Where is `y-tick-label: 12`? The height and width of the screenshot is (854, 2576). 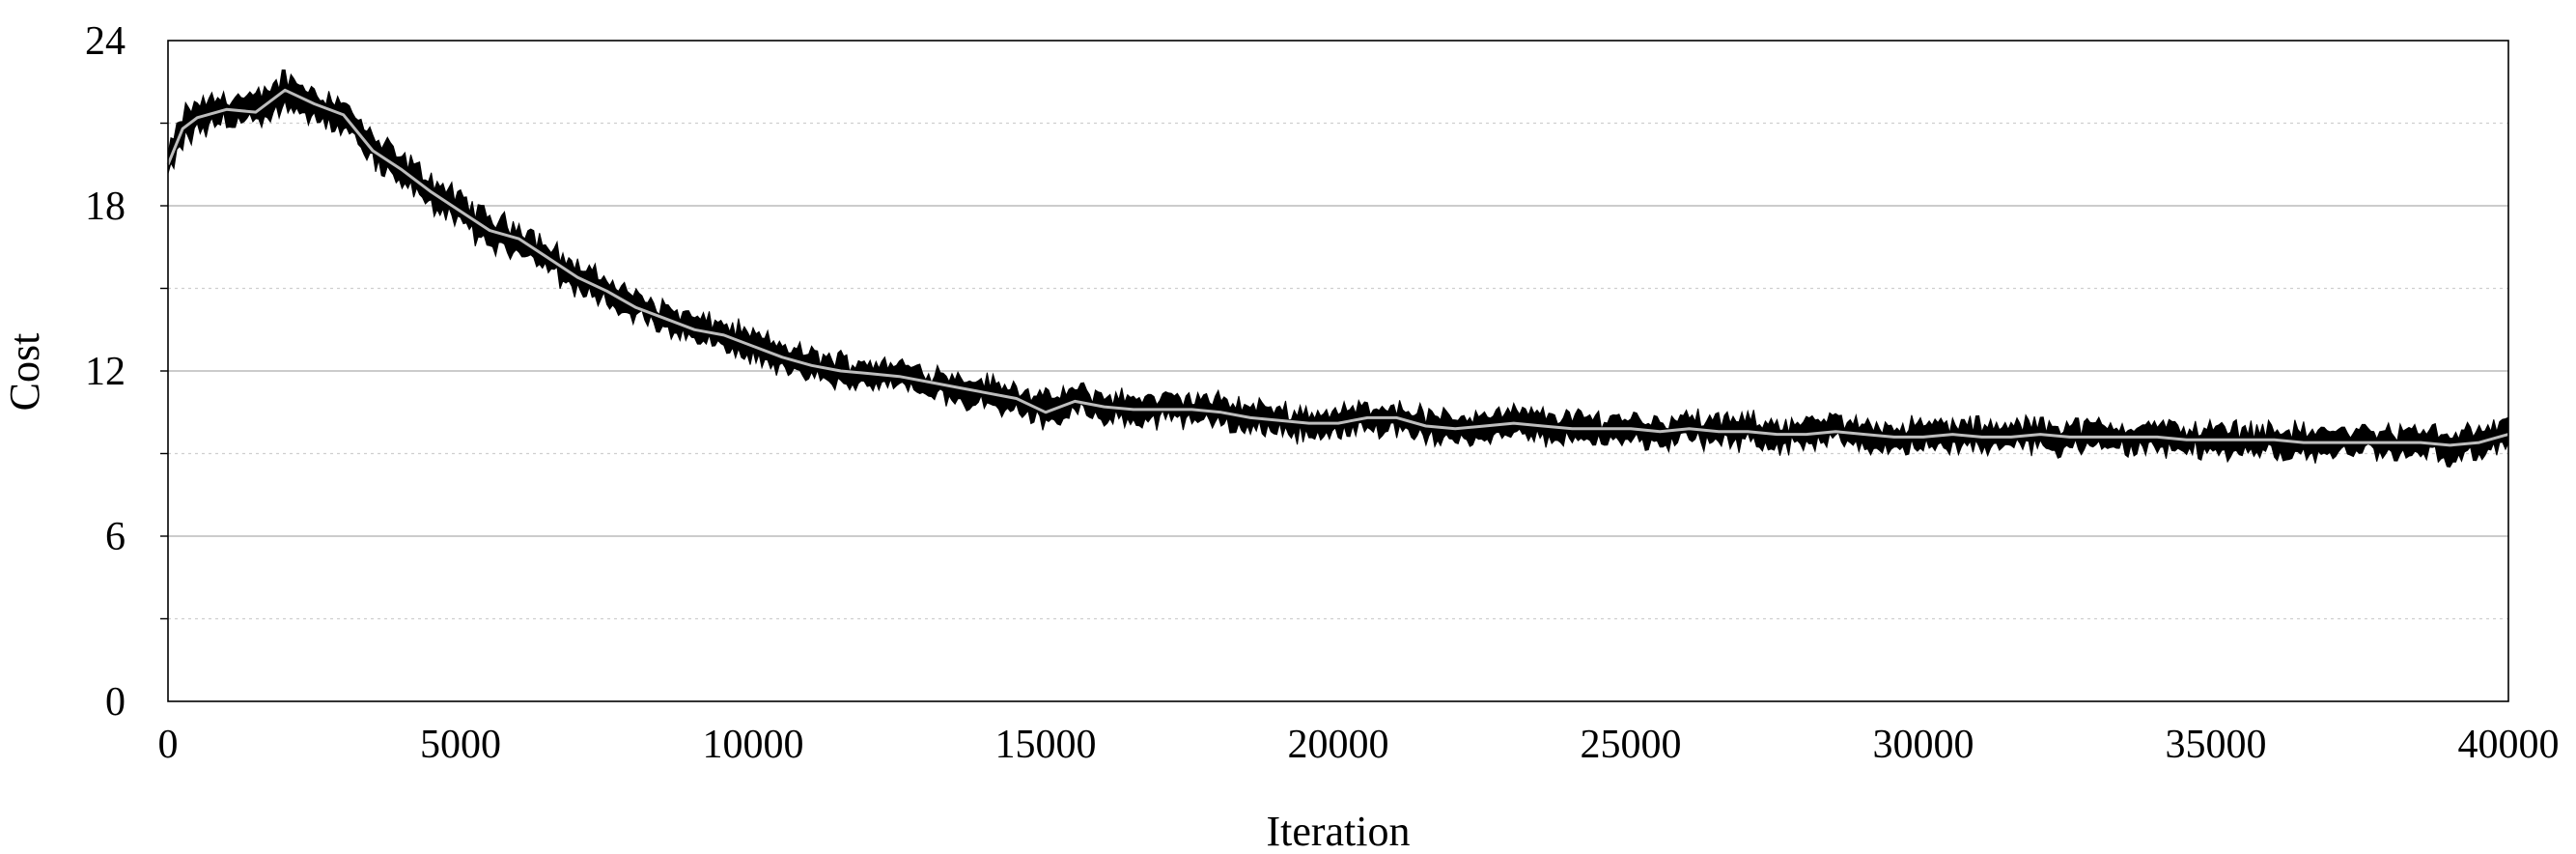
y-tick-label: 12 is located at coordinates (106, 372).